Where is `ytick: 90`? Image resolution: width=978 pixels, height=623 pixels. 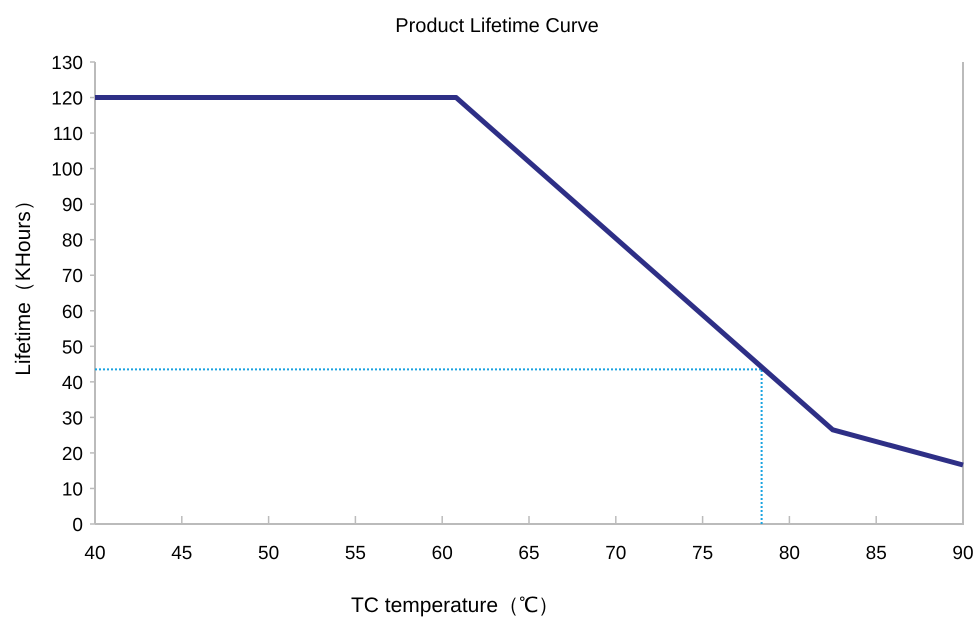 ytick: 90 is located at coordinates (72, 205).